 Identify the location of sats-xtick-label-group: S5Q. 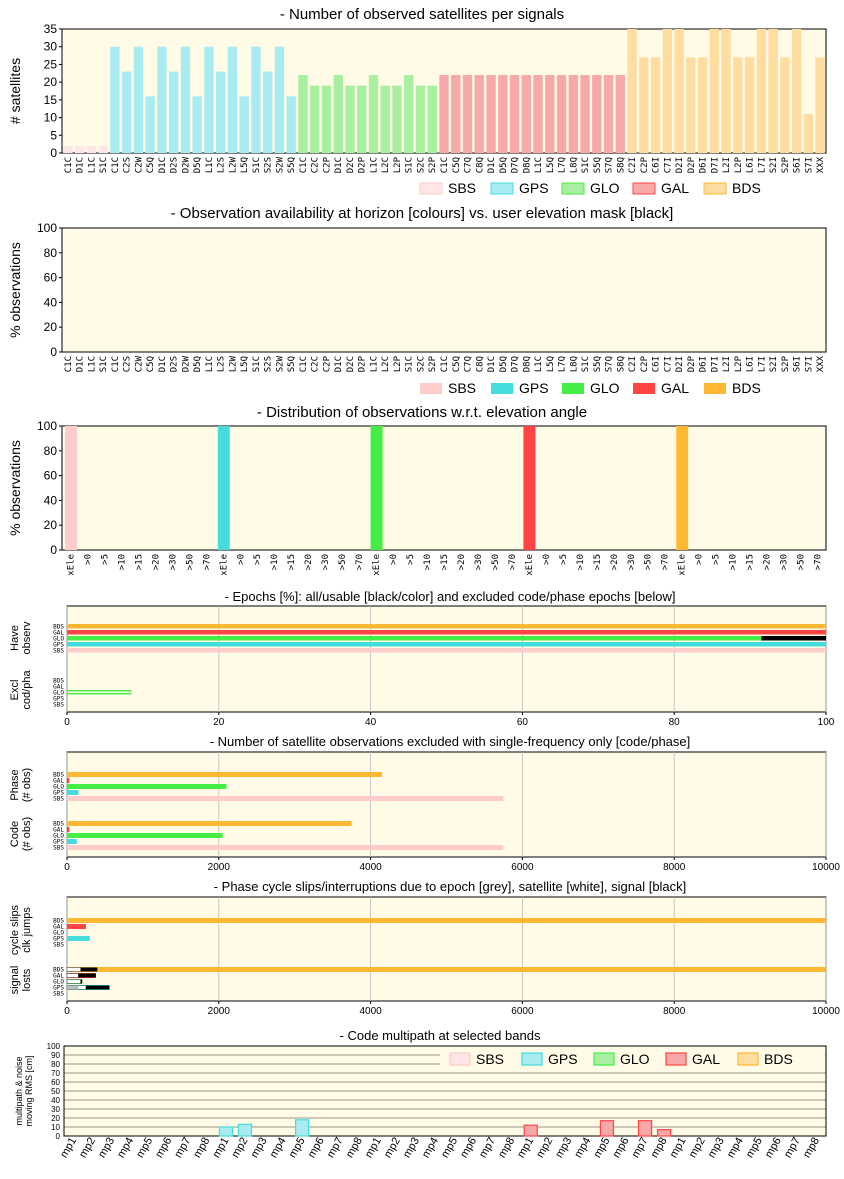
(292, 165).